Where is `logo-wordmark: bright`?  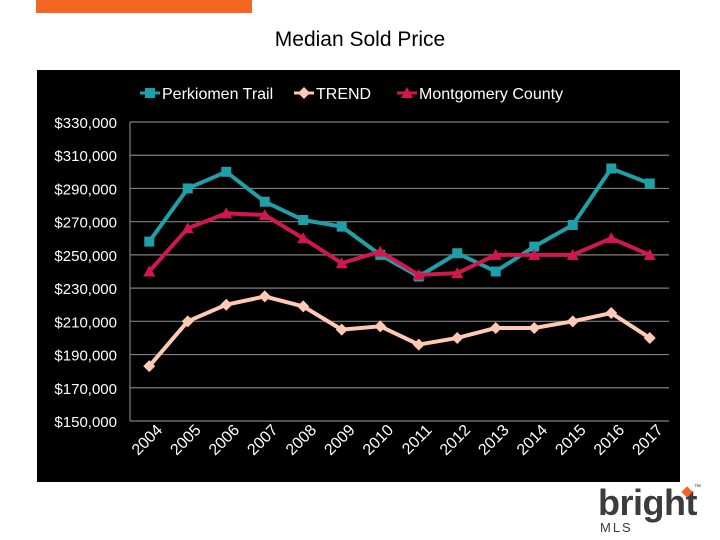
logo-wordmark: bright is located at coordinates (647, 502).